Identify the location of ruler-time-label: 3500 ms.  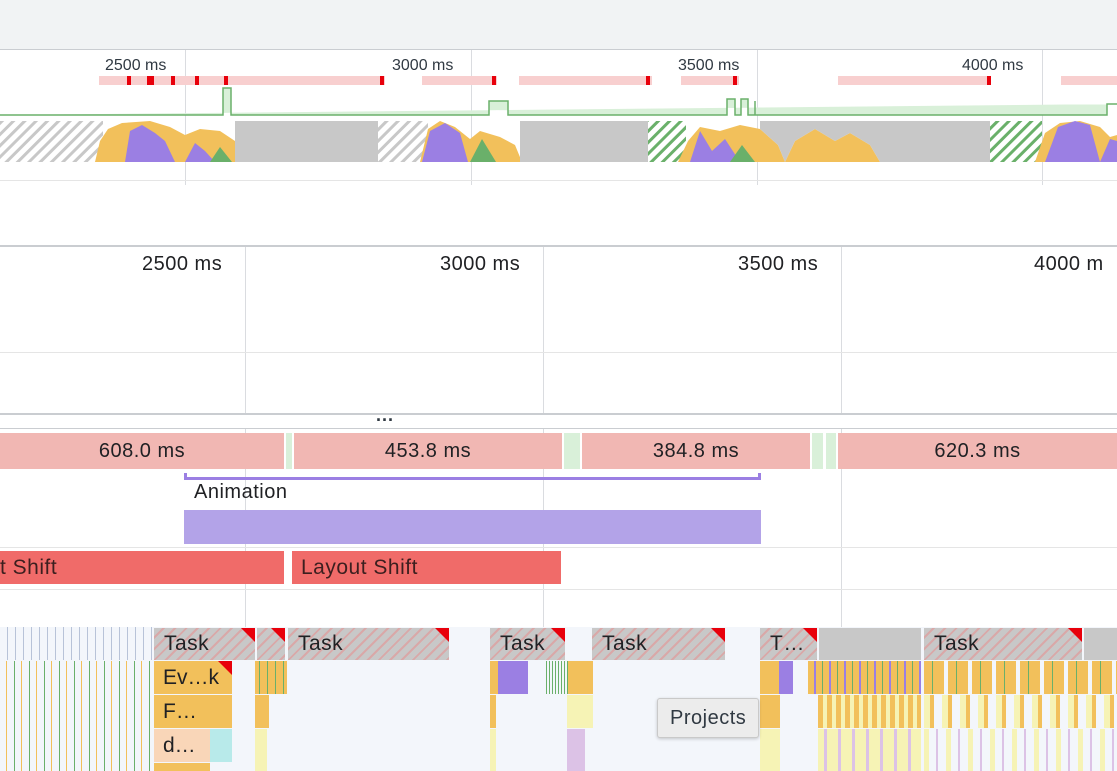
(778, 264).